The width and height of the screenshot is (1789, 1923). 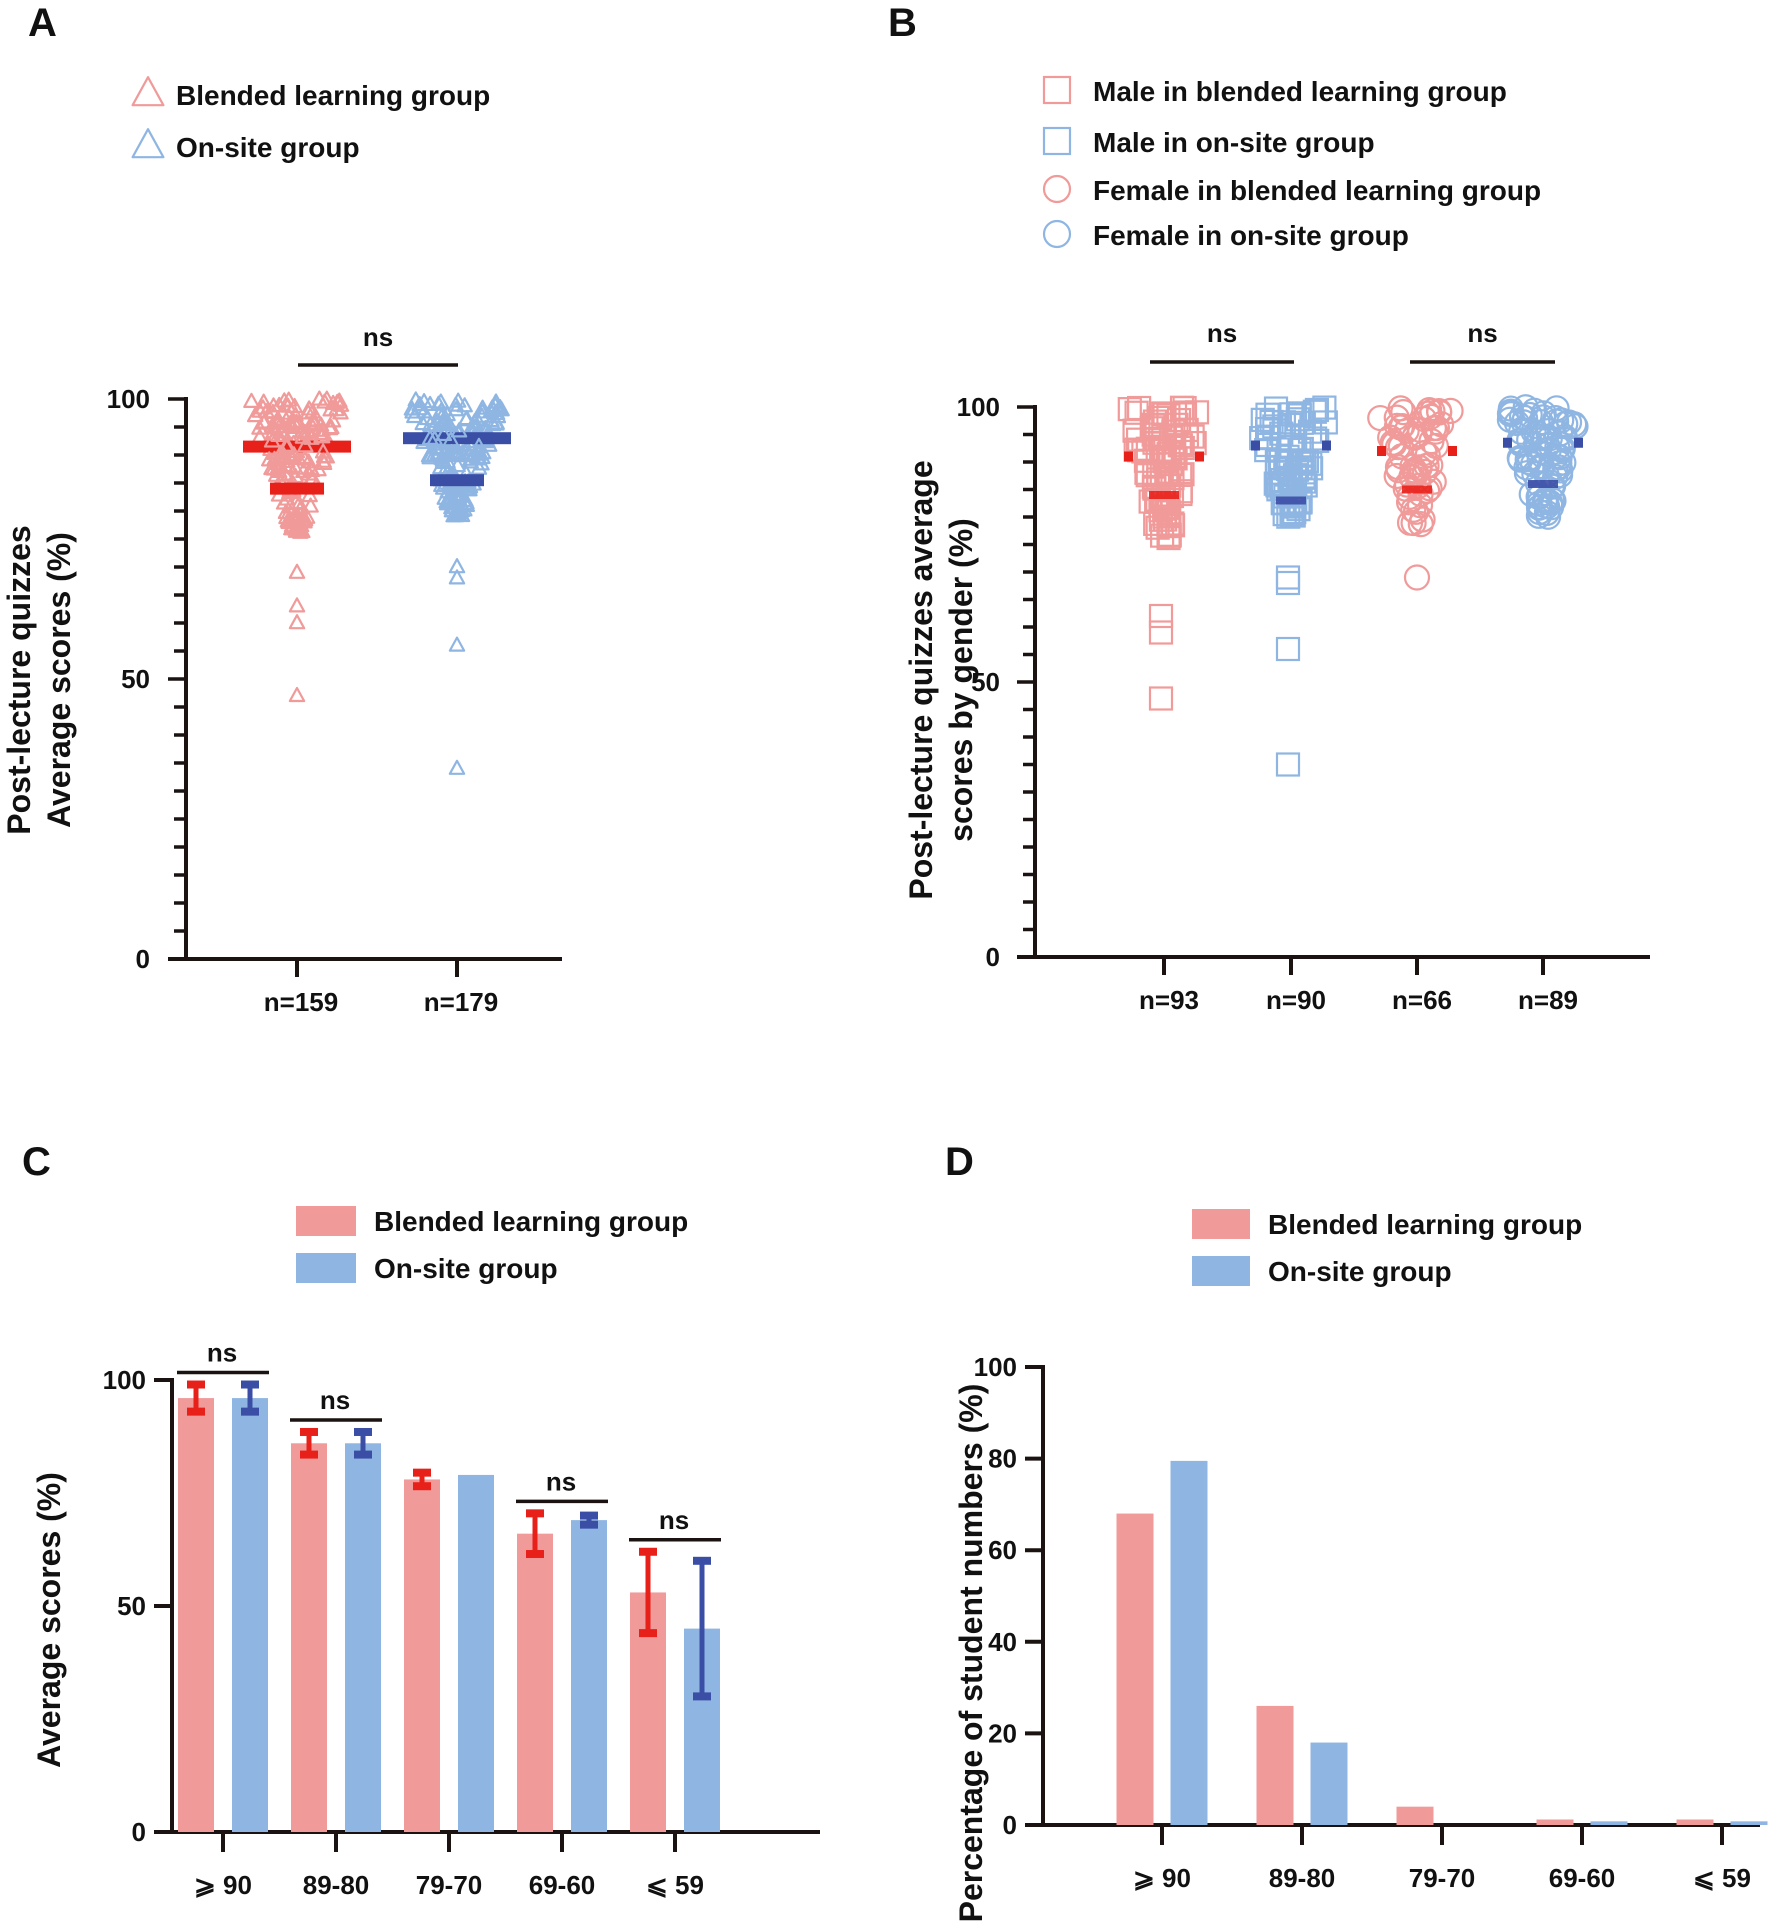 What do you see at coordinates (1422, 1000) in the screenshot?
I see `b-x-tick-label: n=66` at bounding box center [1422, 1000].